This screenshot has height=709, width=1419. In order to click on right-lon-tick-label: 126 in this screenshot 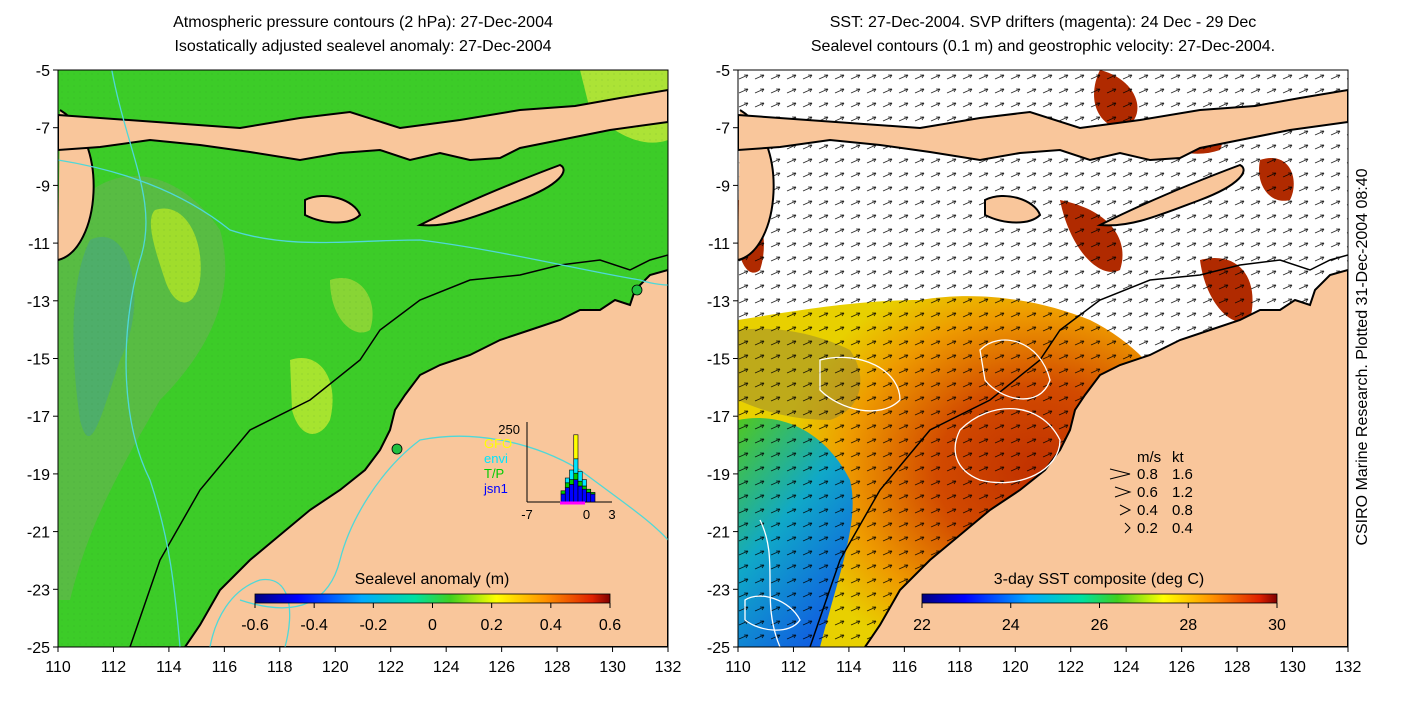, I will do `click(1181, 667)`.